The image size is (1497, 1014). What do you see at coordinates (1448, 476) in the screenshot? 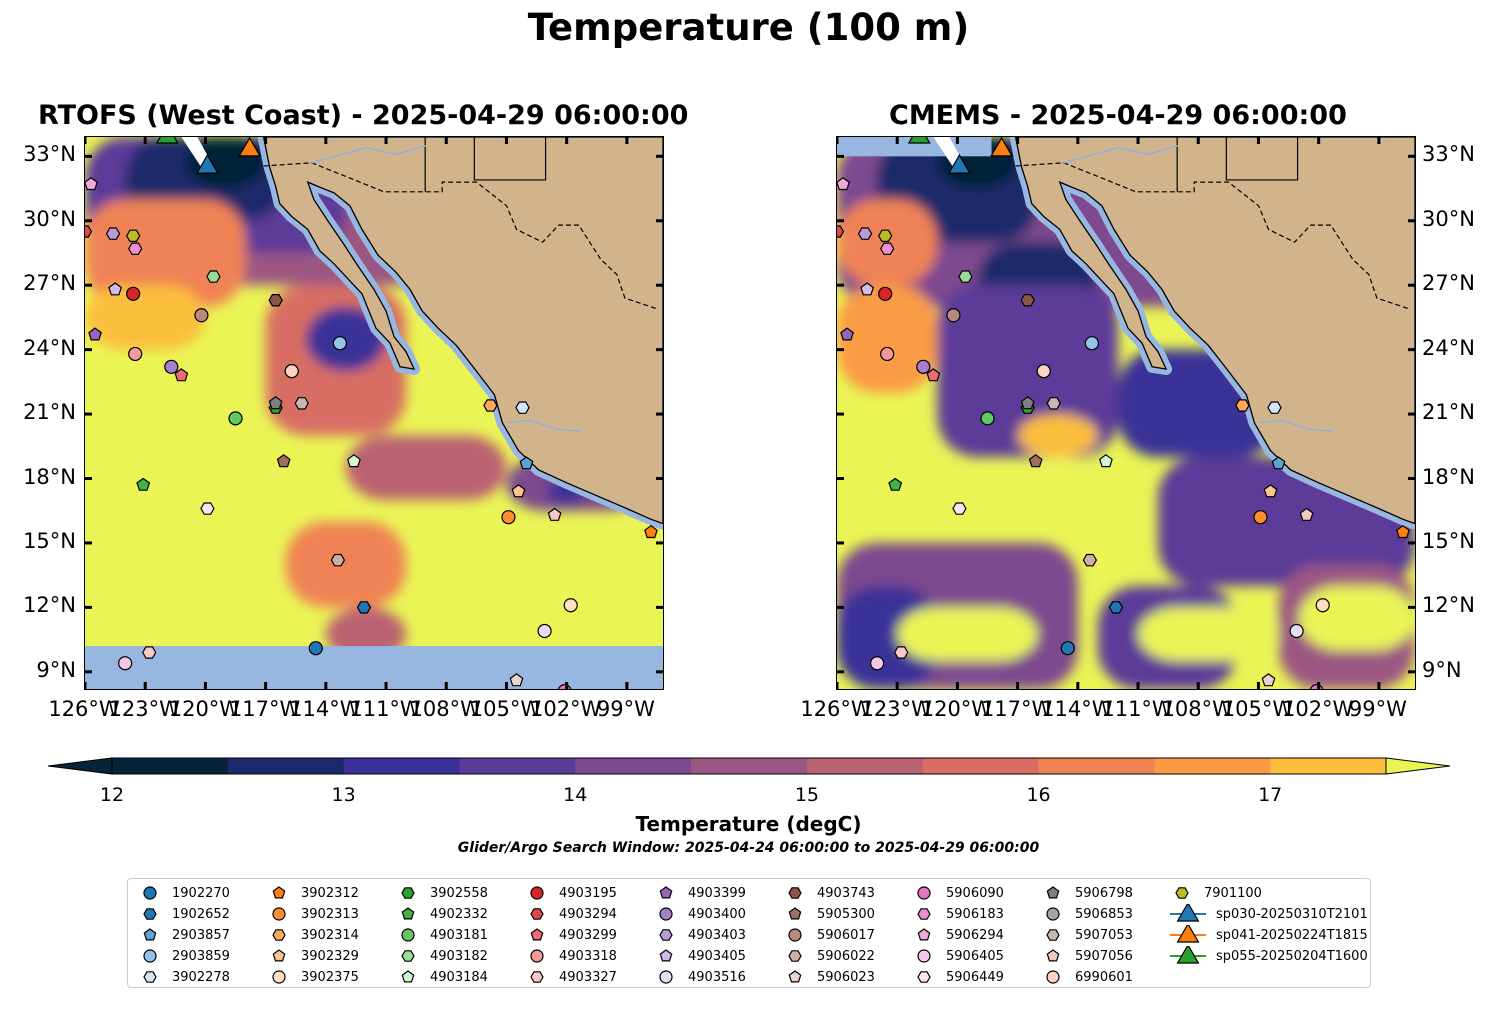
I see `lat-tick-right: 18°N` at bounding box center [1448, 476].